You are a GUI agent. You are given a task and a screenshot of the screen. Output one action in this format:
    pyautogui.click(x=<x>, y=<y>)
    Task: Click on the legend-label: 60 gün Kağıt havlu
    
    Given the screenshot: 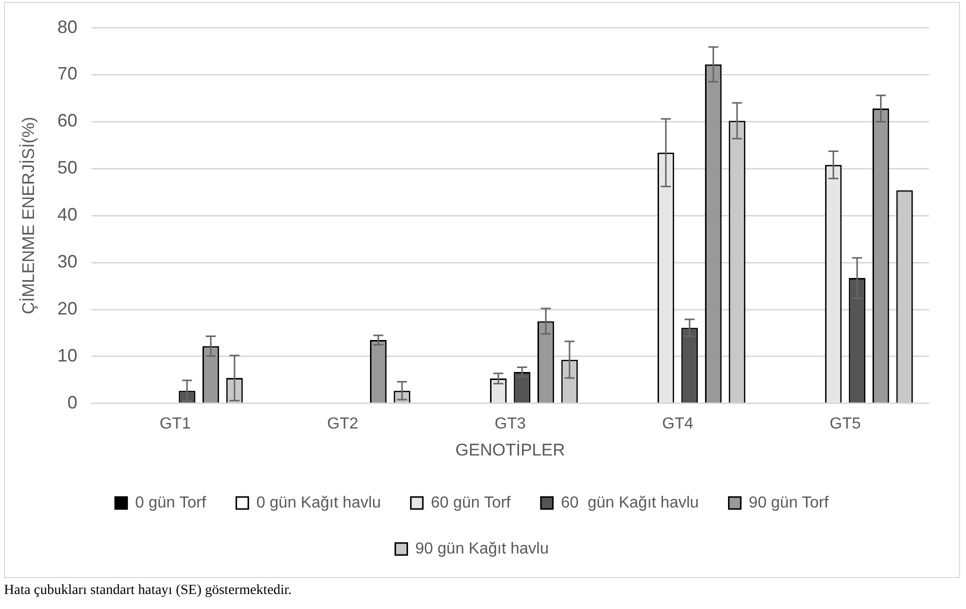 What is the action you would take?
    pyautogui.click(x=629, y=503)
    